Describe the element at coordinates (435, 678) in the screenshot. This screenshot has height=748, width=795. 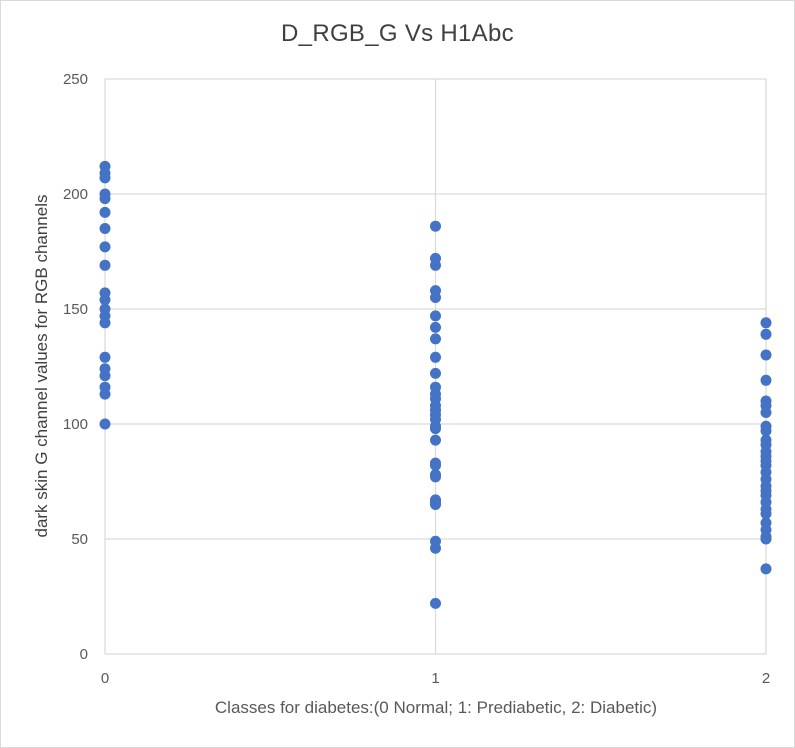
I see `x-tick-label: 1` at that location.